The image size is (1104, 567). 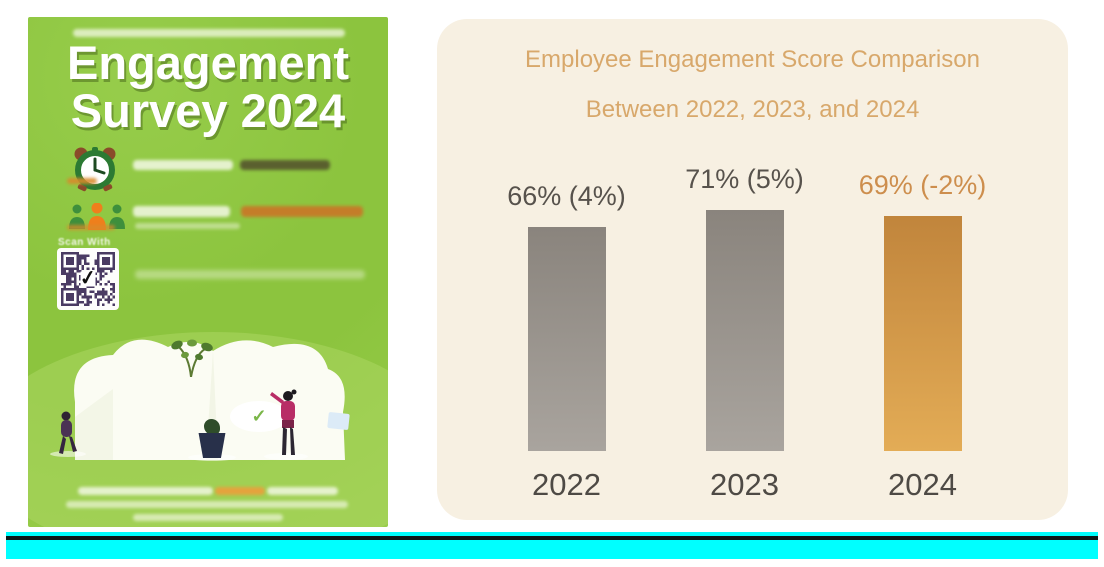 I want to click on bar-group: 66% (4%) 2022, so click(x=566, y=341).